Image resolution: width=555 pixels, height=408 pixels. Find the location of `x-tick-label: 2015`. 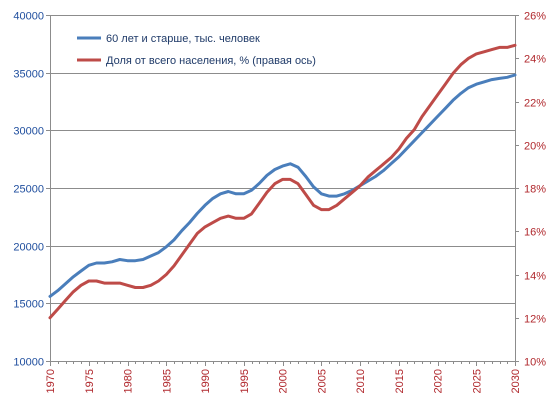

x-tick-label: 2015 is located at coordinates (400, 381).